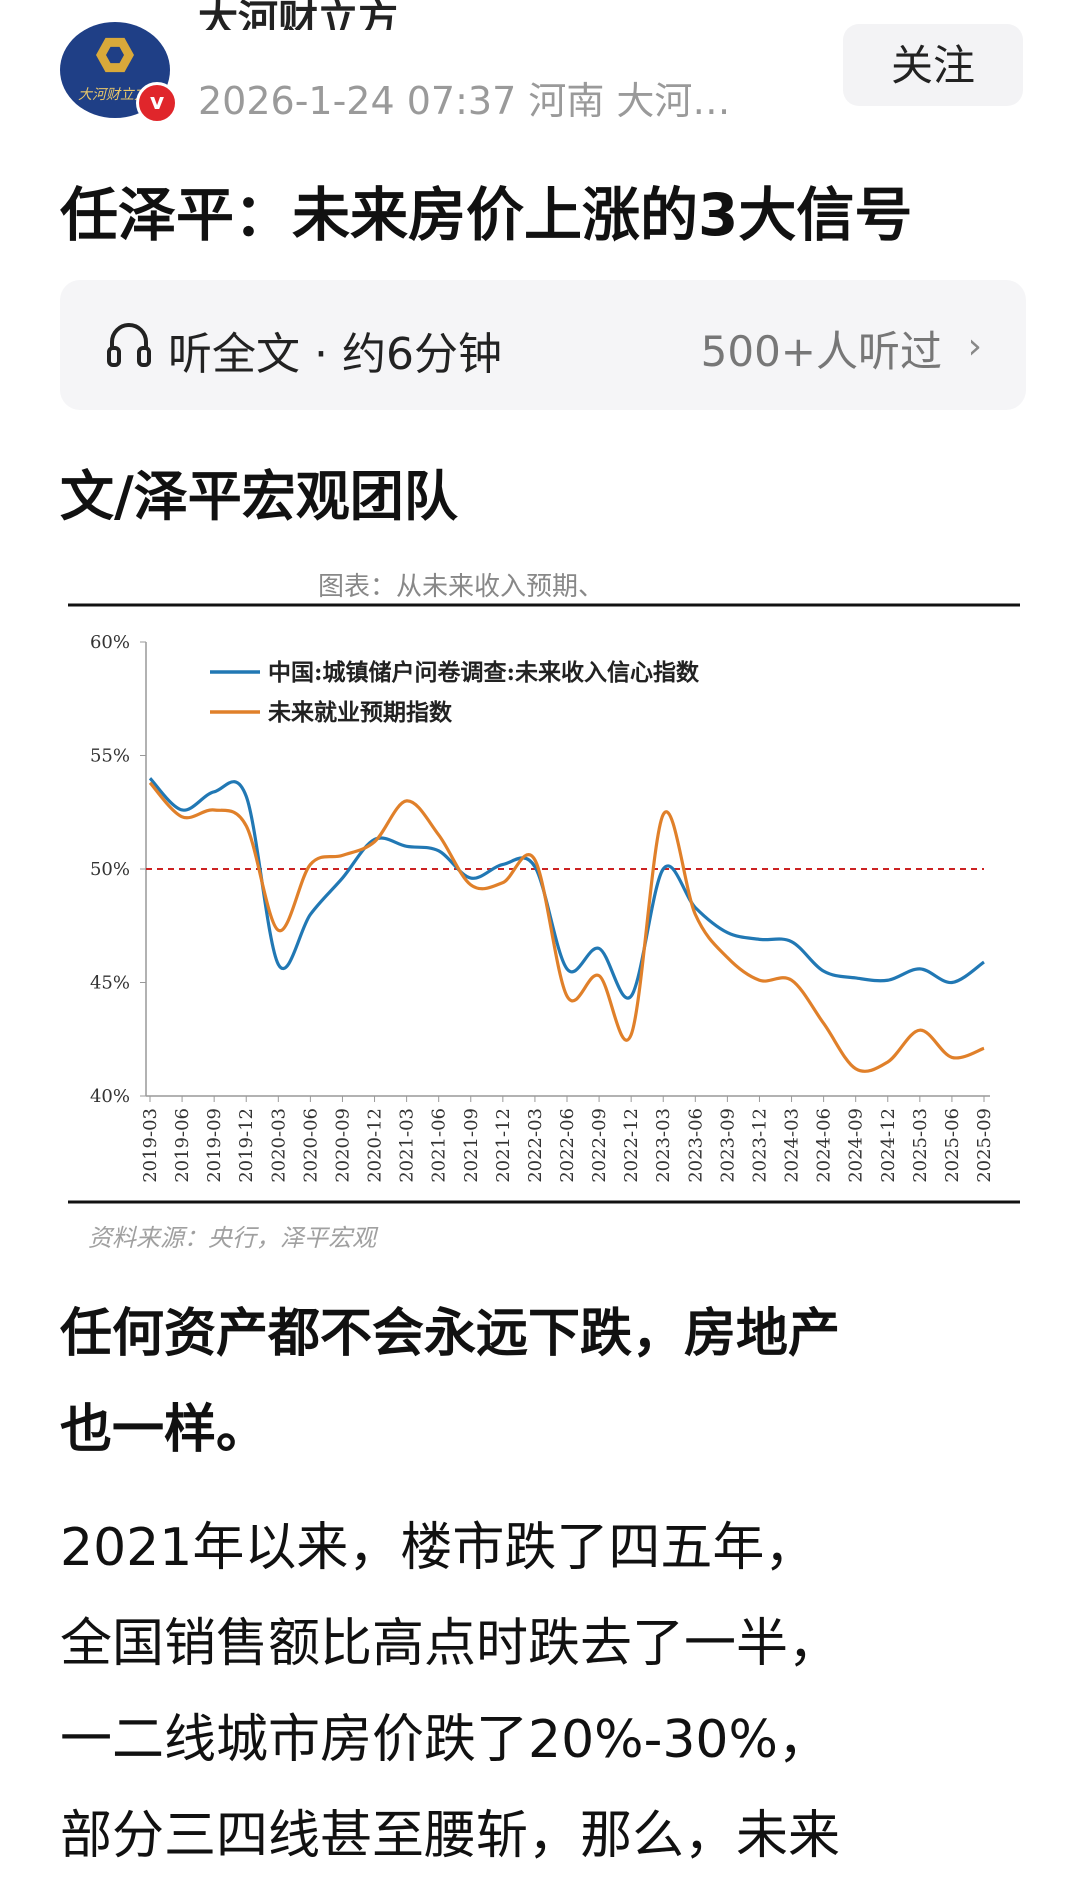  I want to click on x-tick-label: 2023-12, so click(759, 1145).